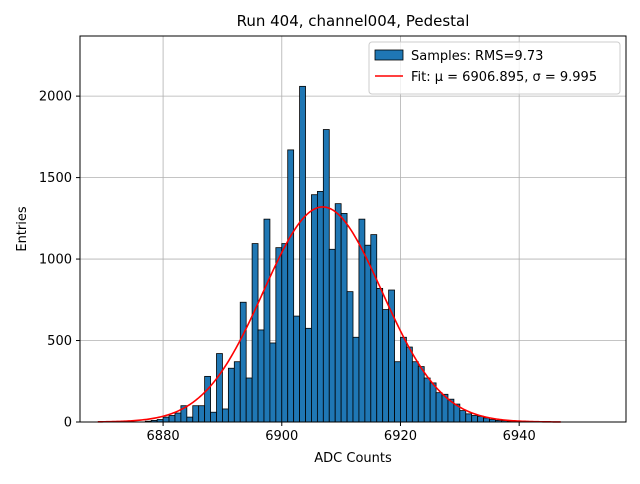 The width and height of the screenshot is (640, 484). Describe the element at coordinates (353, 21) in the screenshot. I see `chart-title: Run 404, channel004, Pedestal` at that location.